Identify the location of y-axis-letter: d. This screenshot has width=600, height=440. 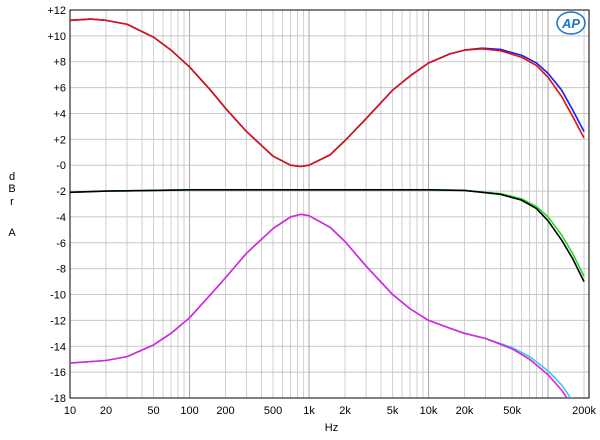
(12, 177).